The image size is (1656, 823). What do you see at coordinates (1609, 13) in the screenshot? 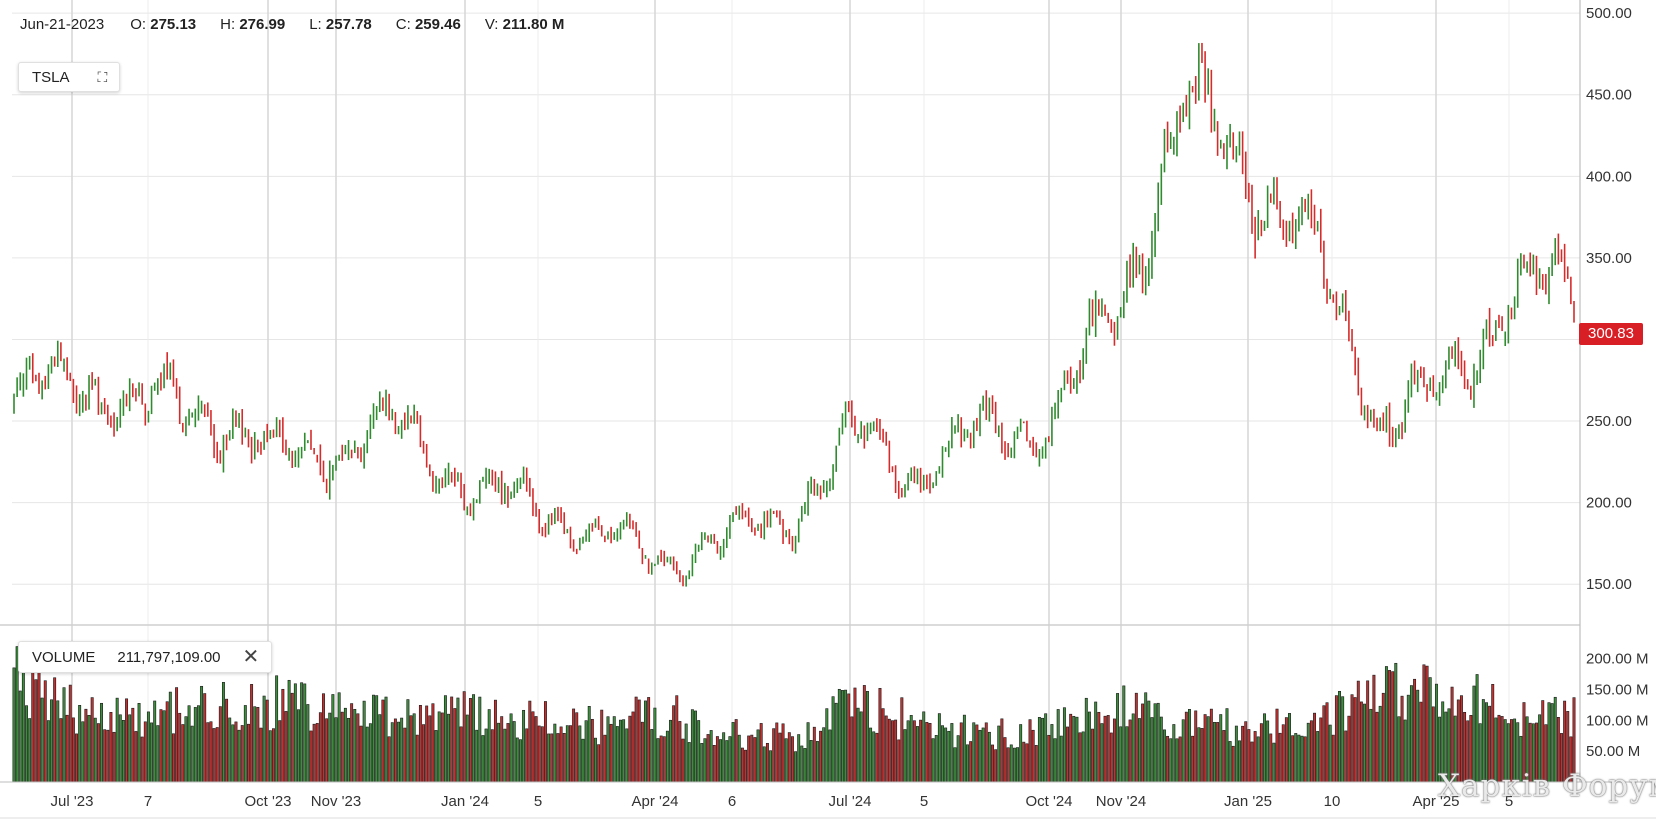
I see `price-tick-label: 500.00` at bounding box center [1609, 13].